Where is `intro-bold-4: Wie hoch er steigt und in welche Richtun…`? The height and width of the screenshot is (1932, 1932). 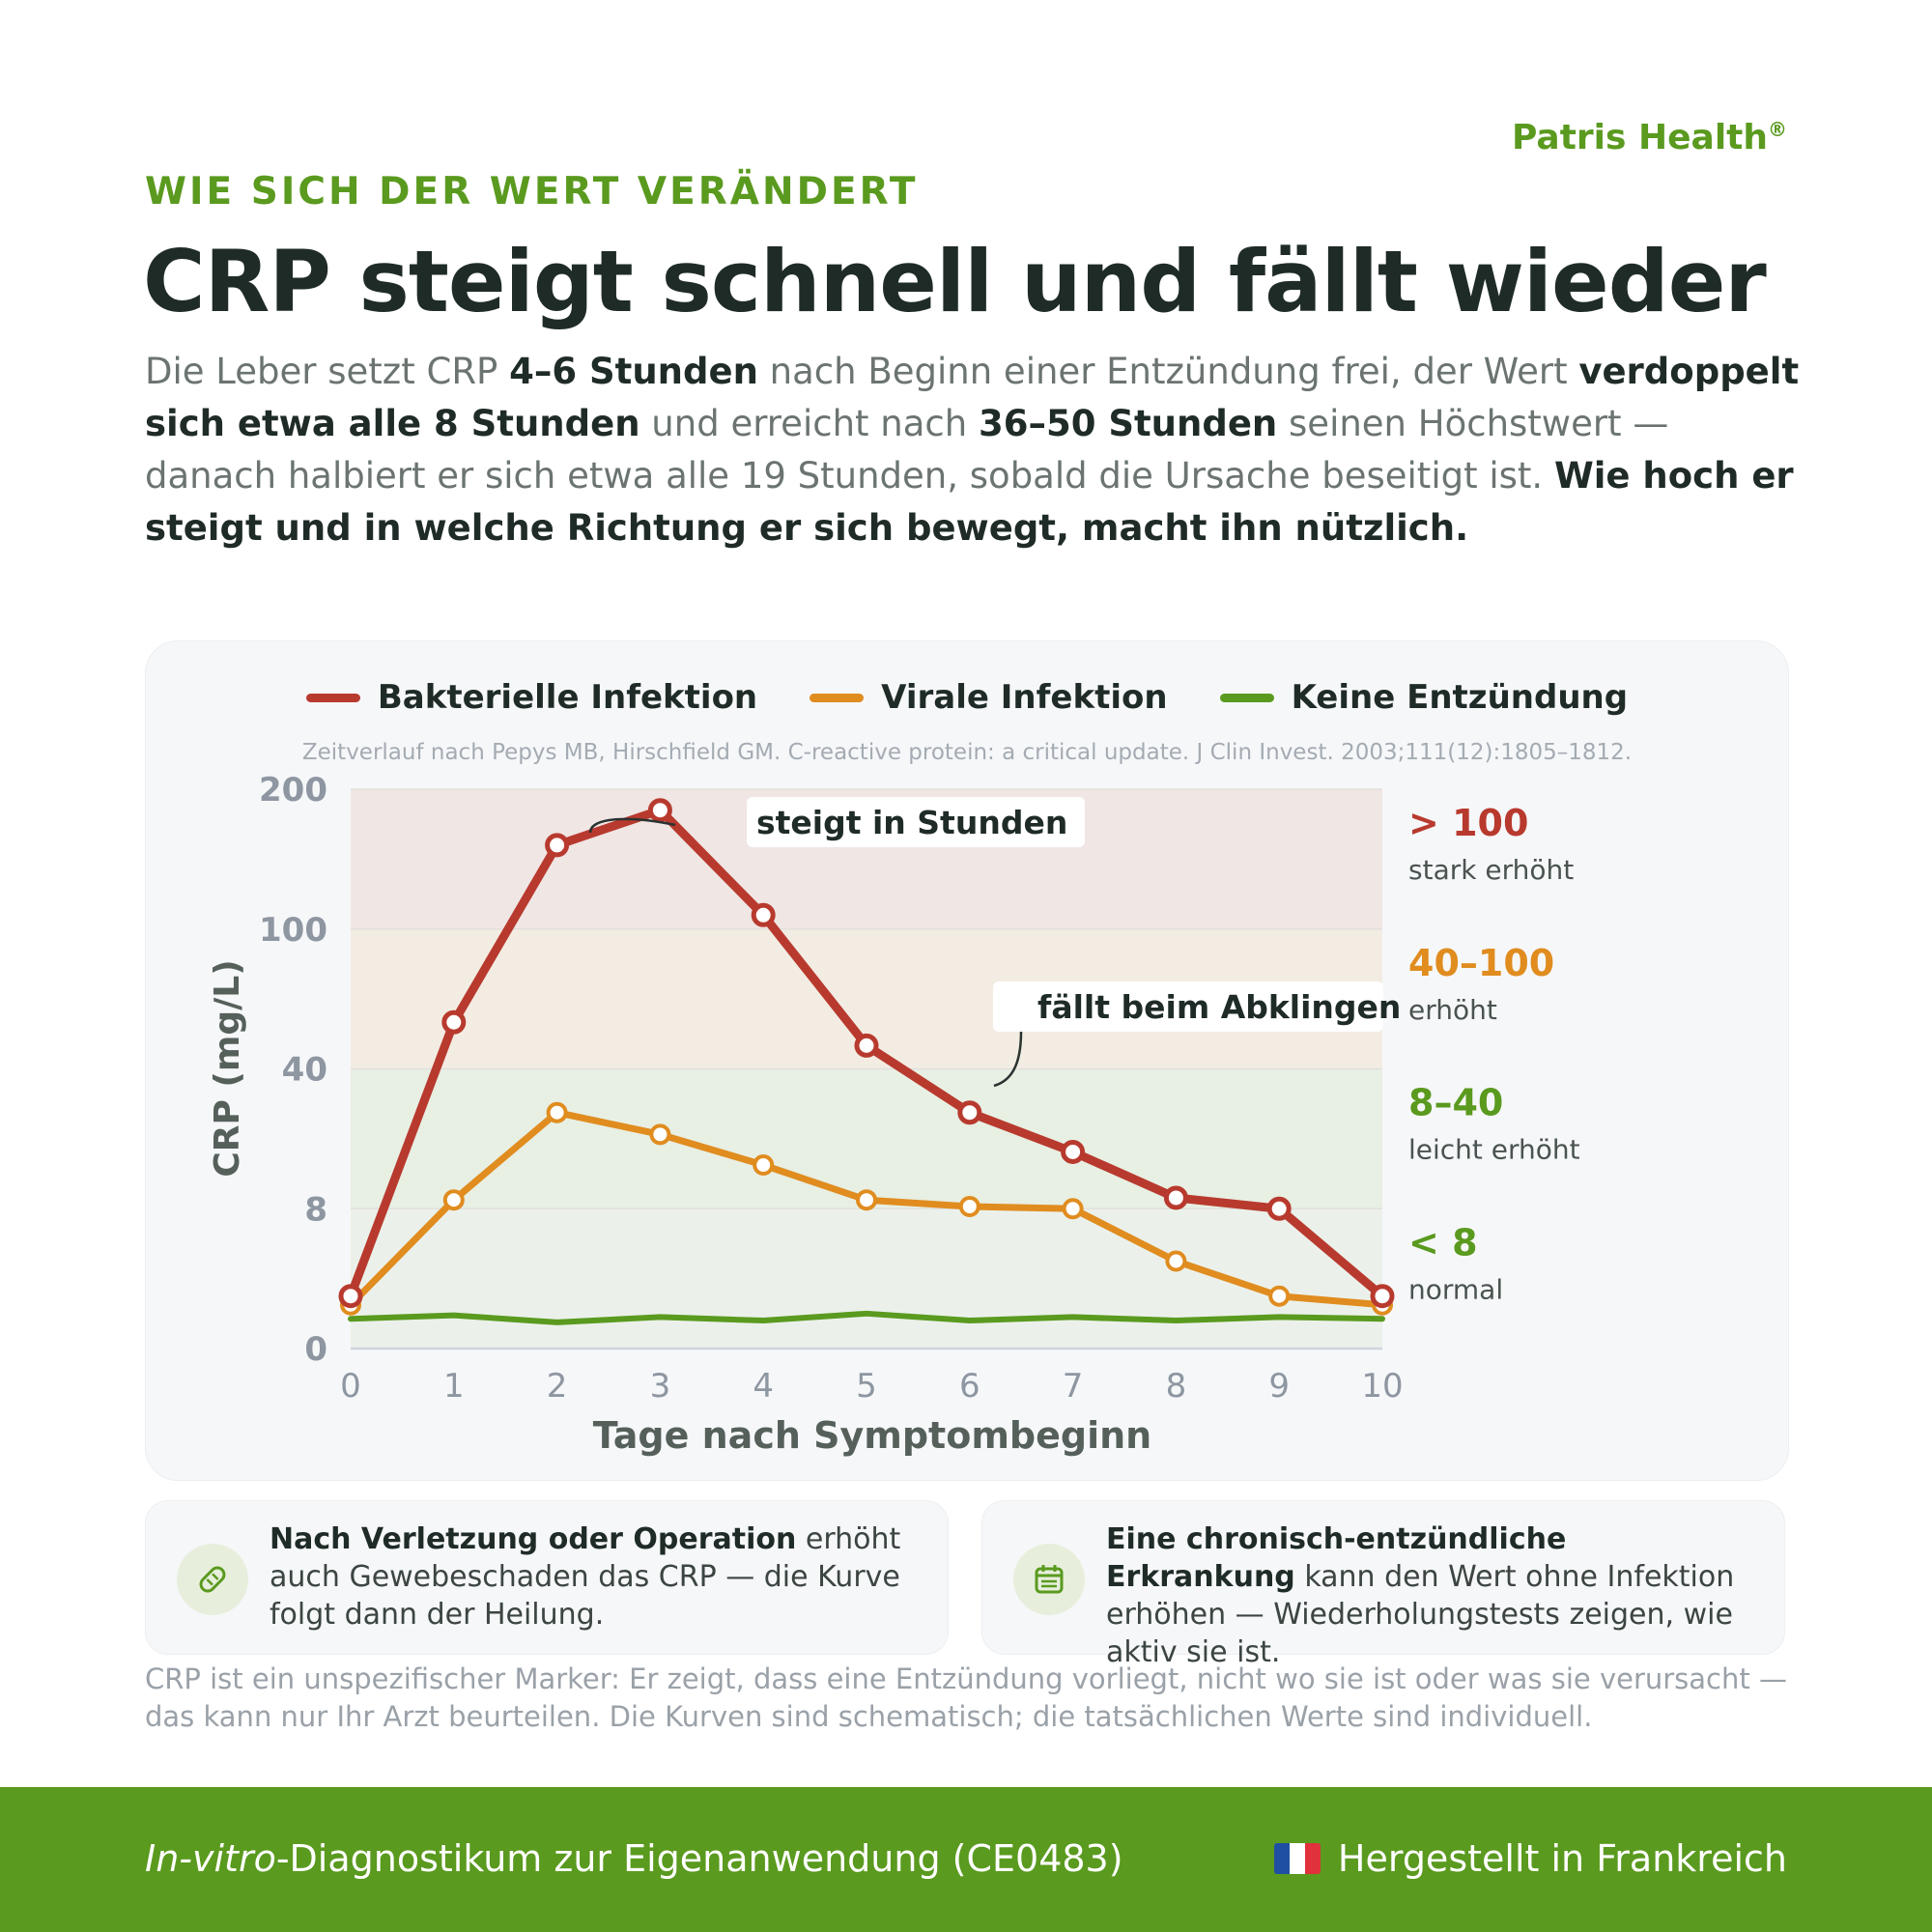
intro-bold-4: Wie hoch er steigt und in welche Richtun… is located at coordinates (969, 502).